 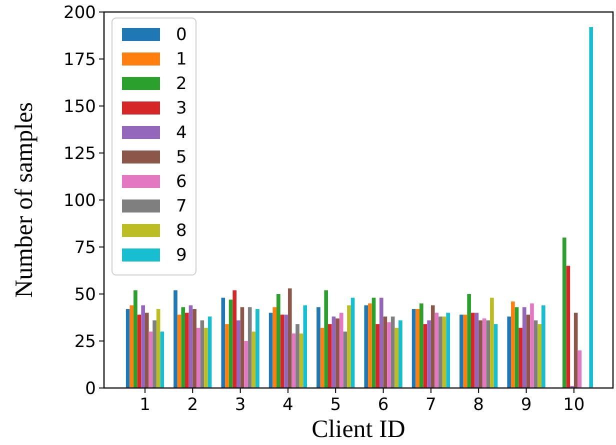 What do you see at coordinates (288, 405) in the screenshot?
I see `x-tick-label: 4` at bounding box center [288, 405].